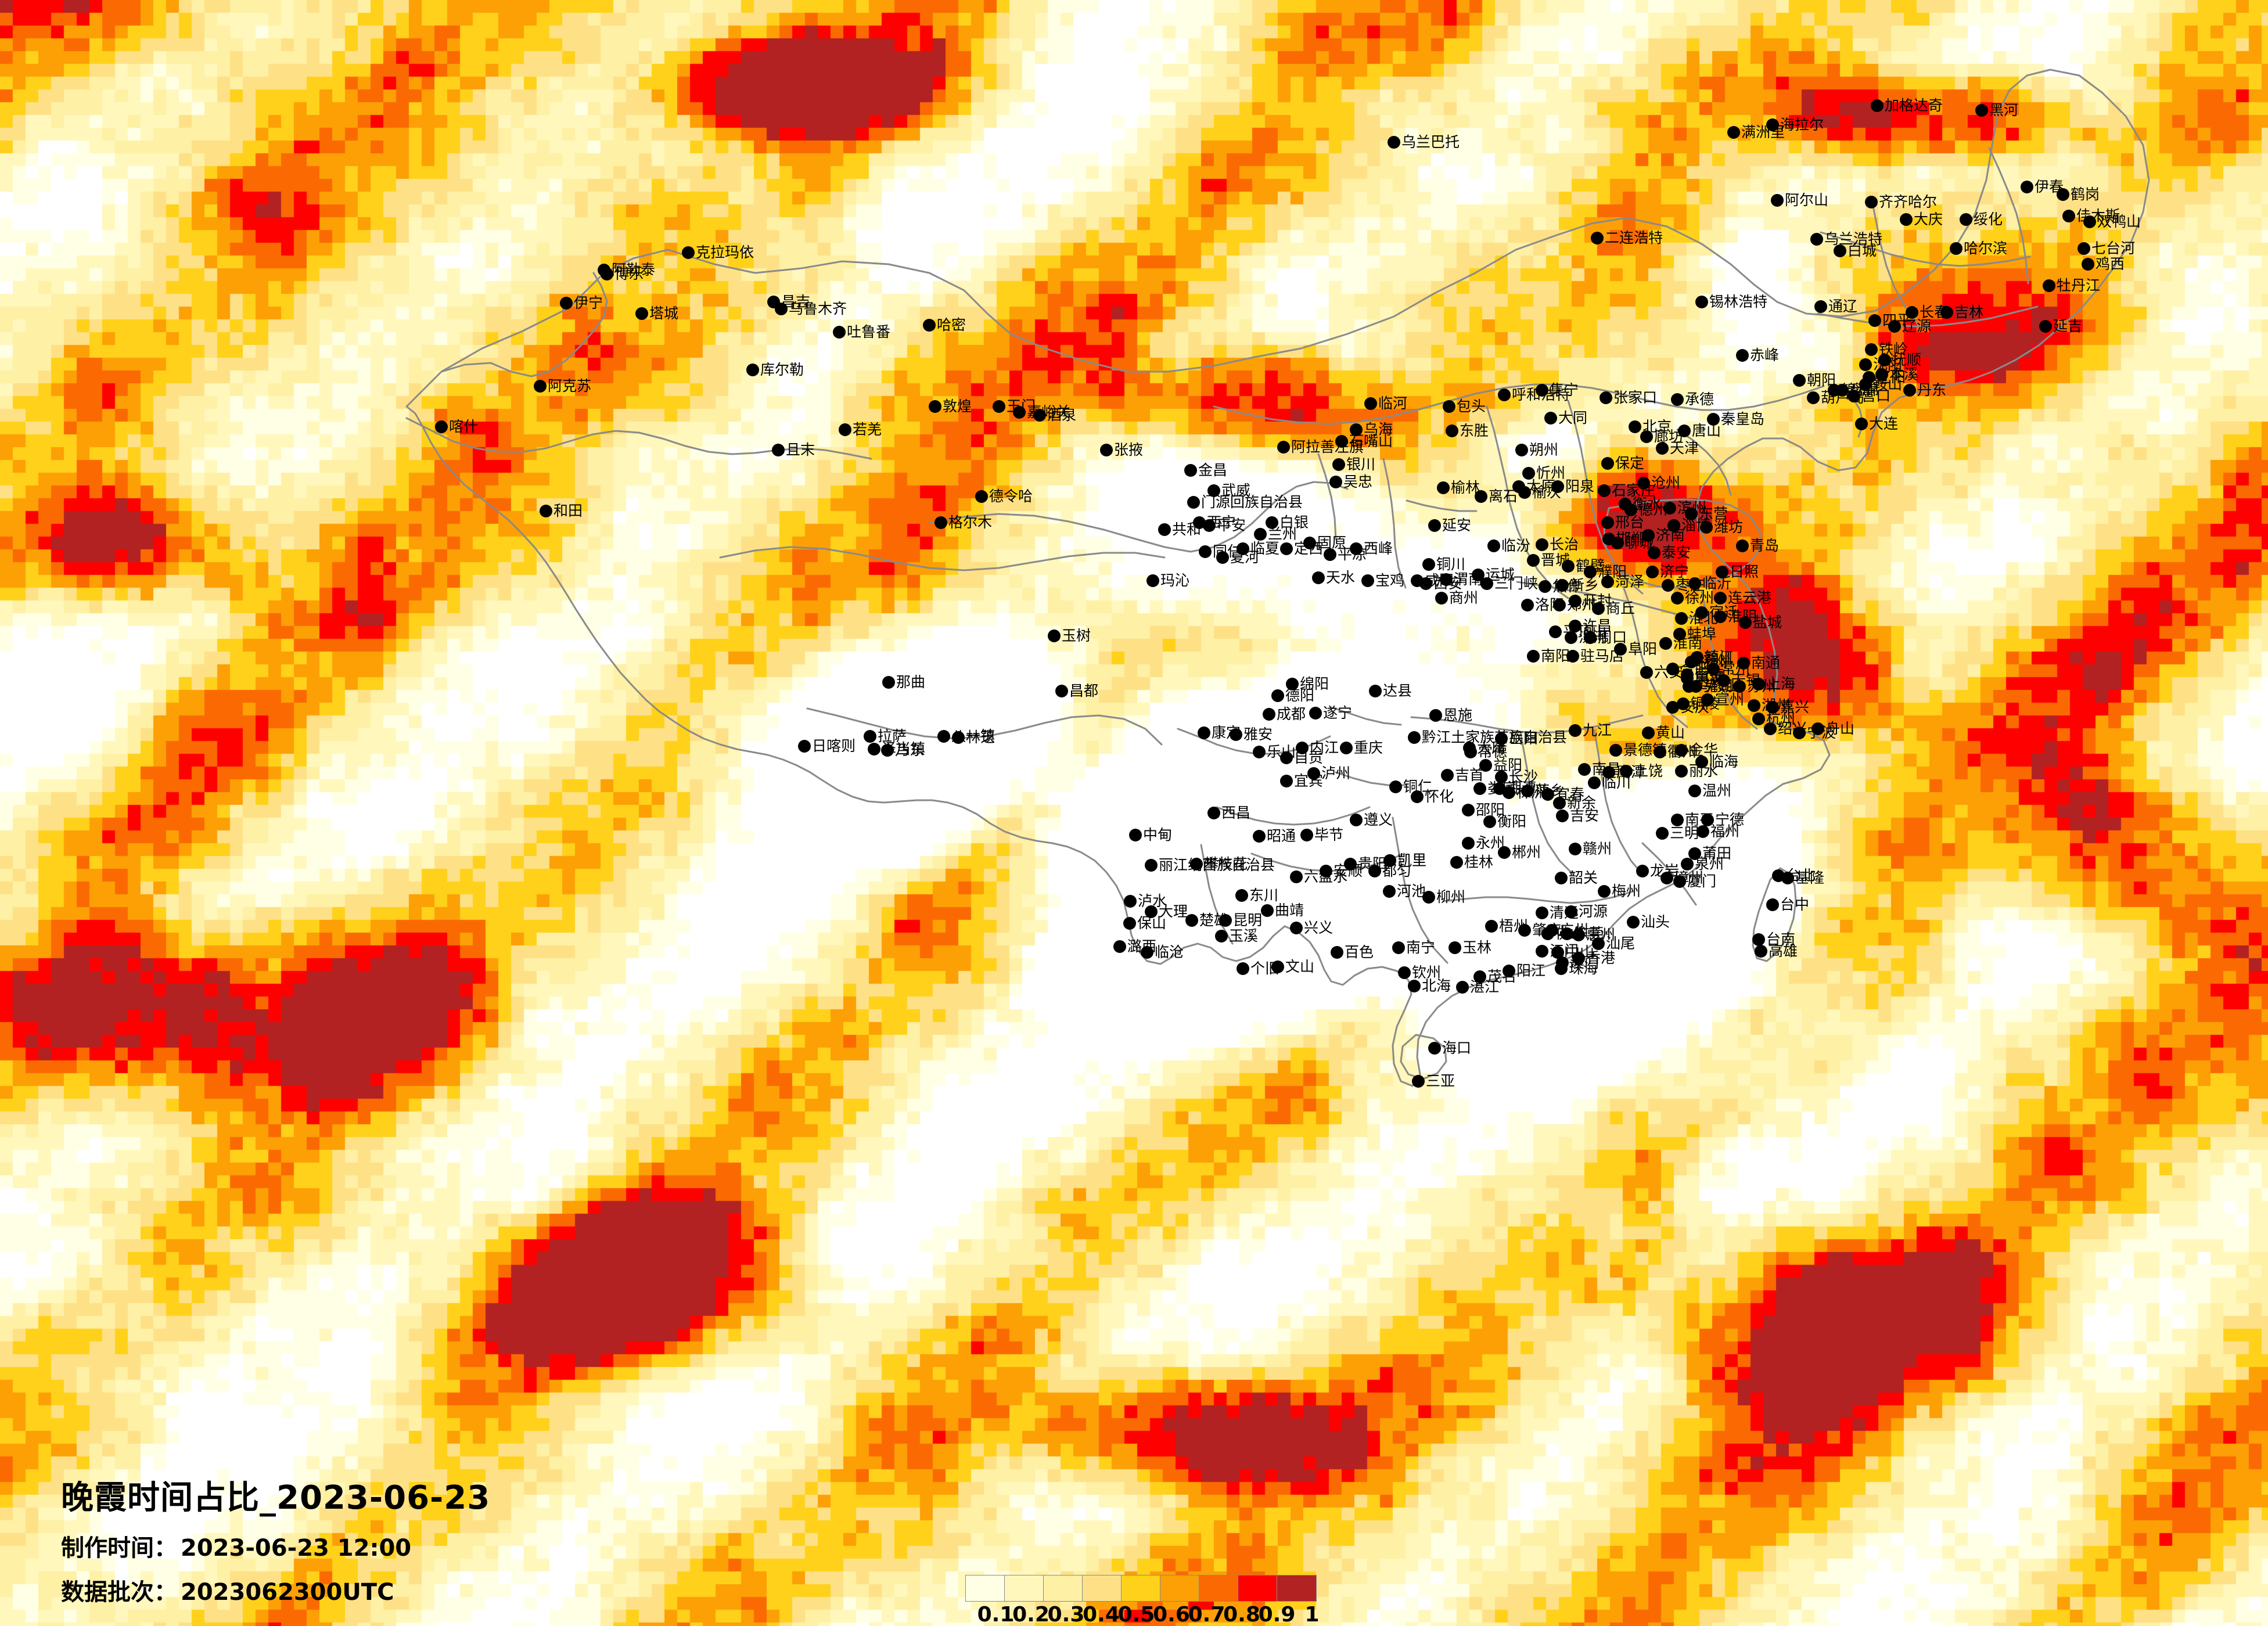 Image resolution: width=2268 pixels, height=1626 pixels. Describe the element at coordinates (1781, 939) in the screenshot. I see `city-label: 台南` at that location.